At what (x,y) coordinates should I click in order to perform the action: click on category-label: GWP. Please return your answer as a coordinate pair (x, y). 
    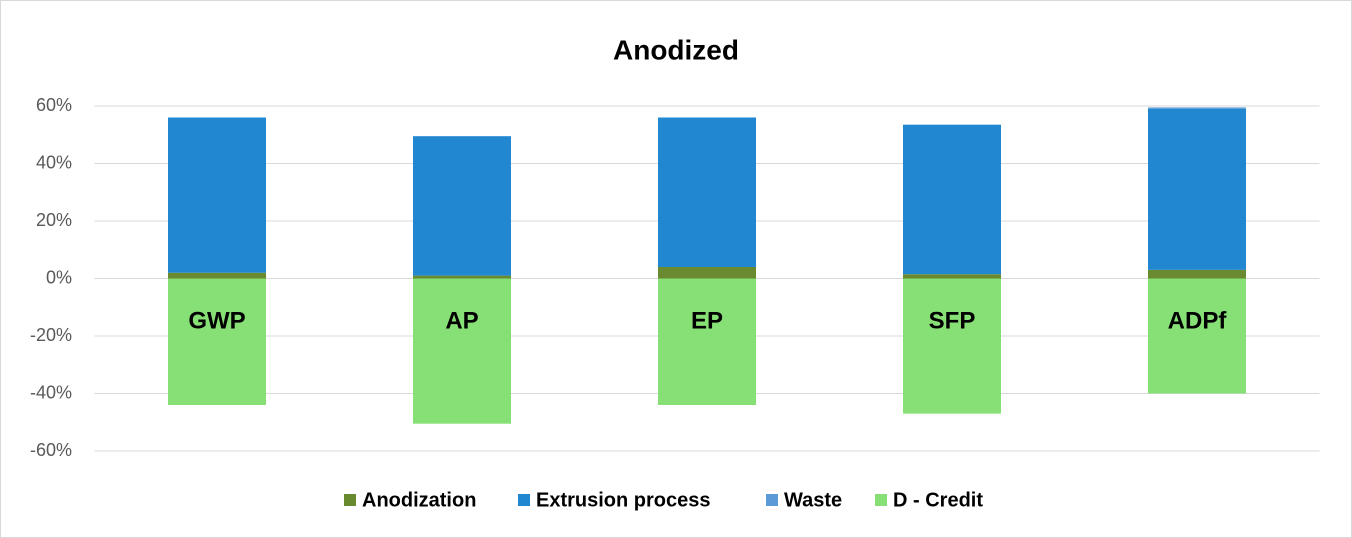
    Looking at the image, I should click on (216, 320).